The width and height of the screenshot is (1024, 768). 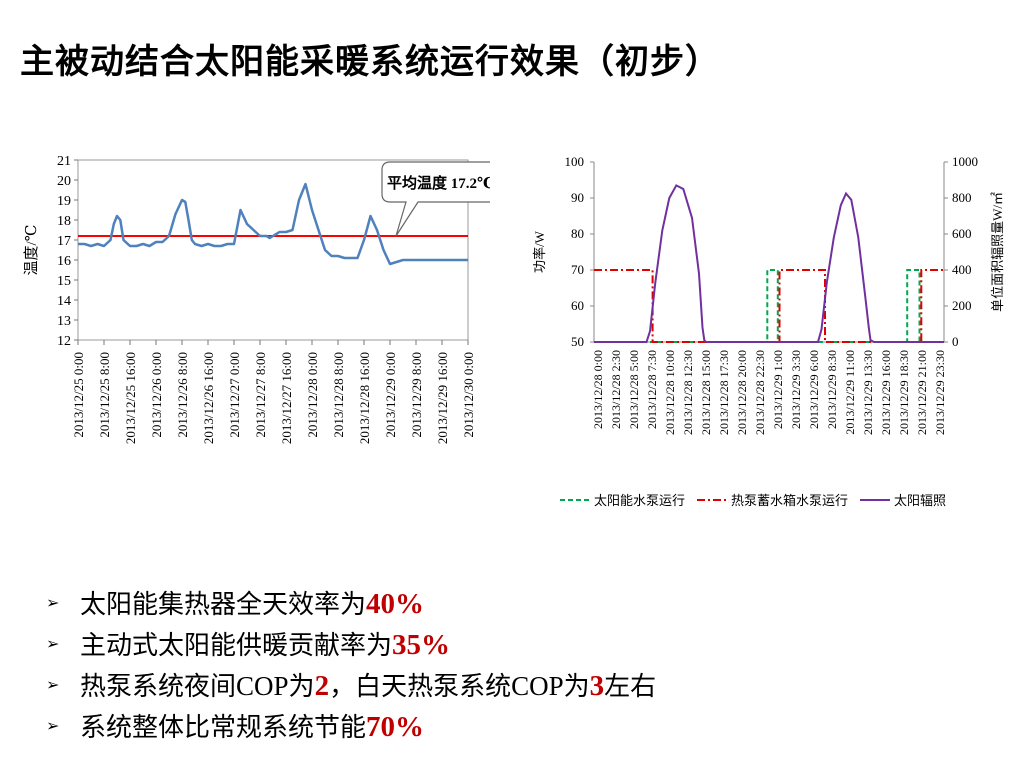 I want to click on plot-area, so click(x=273, y=250).